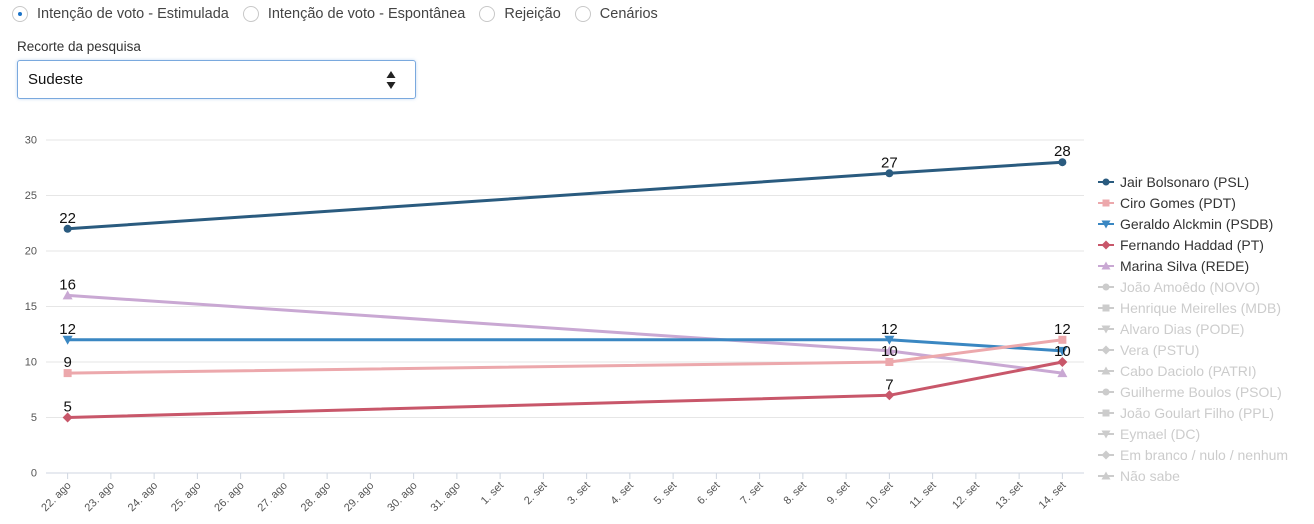 This screenshot has height=524, width=1314. I want to click on legend-item-label: Jair Bolsonaro (PSL), so click(1184, 182).